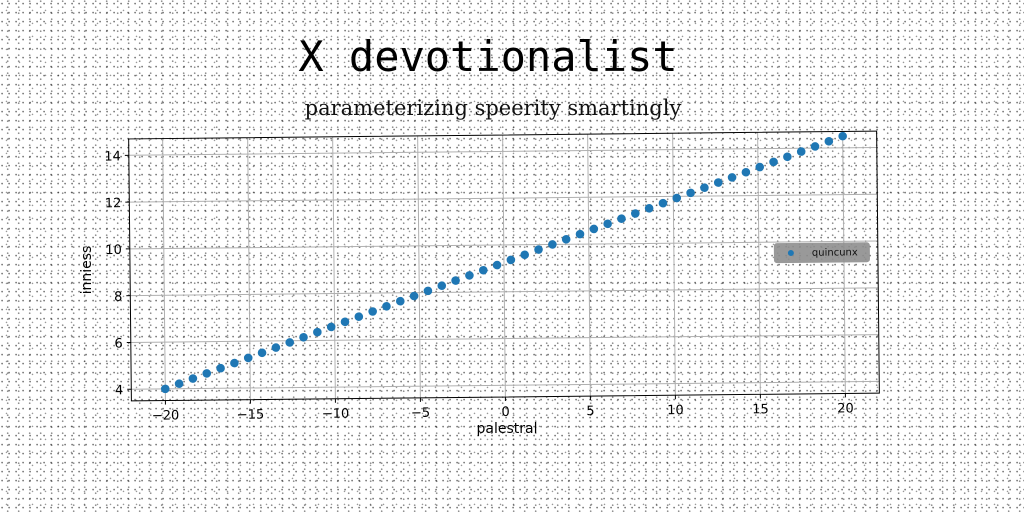 This screenshot has height=512, width=1024. I want to click on y-tick-label: 14, so click(112, 156).